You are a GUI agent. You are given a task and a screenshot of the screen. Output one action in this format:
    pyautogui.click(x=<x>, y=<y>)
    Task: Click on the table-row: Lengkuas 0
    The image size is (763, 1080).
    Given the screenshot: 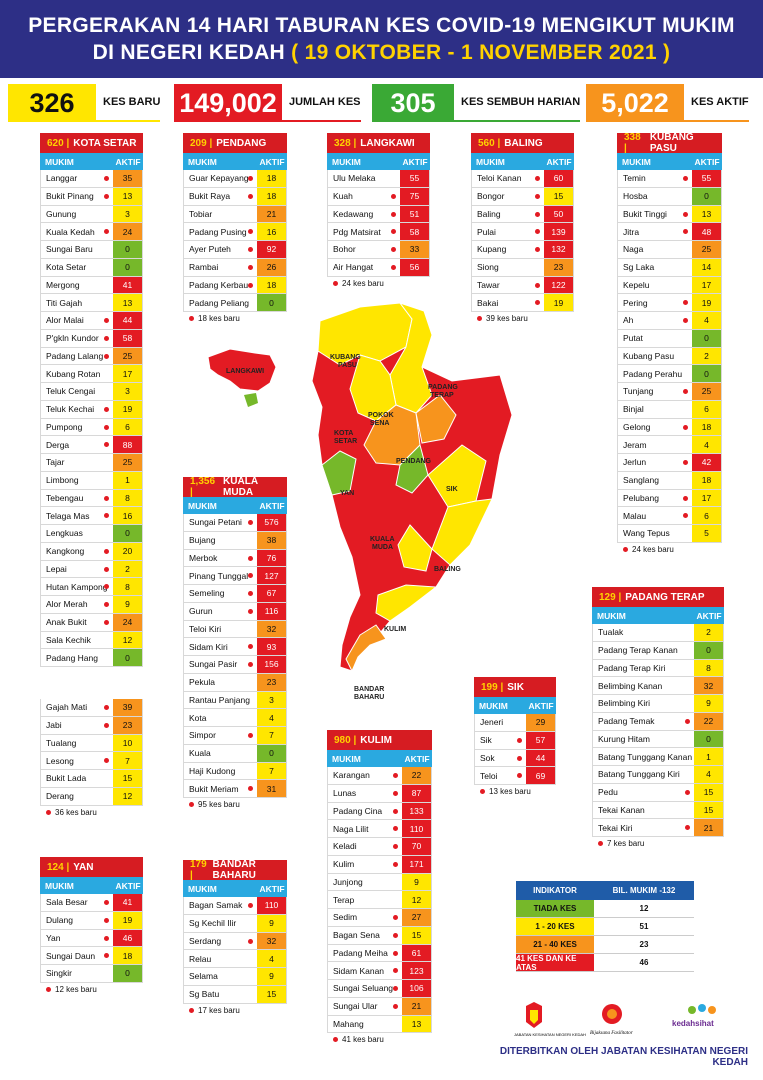 What is the action you would take?
    pyautogui.click(x=91, y=534)
    